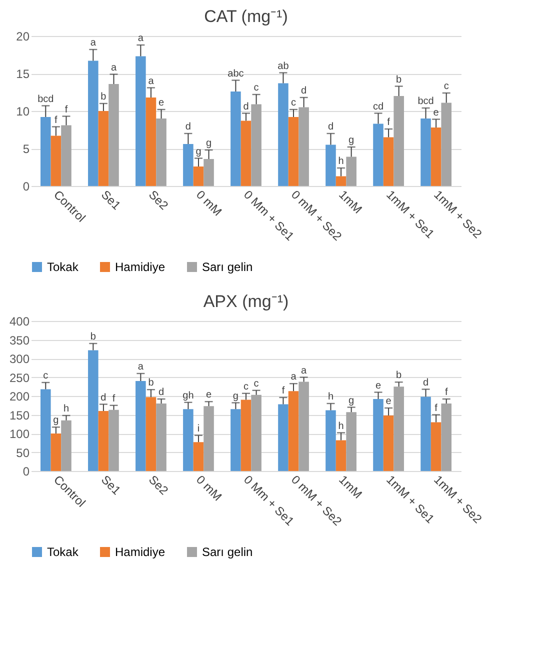 The image size is (540, 661). I want to click on y-tick-label: 5, so click(26, 149).